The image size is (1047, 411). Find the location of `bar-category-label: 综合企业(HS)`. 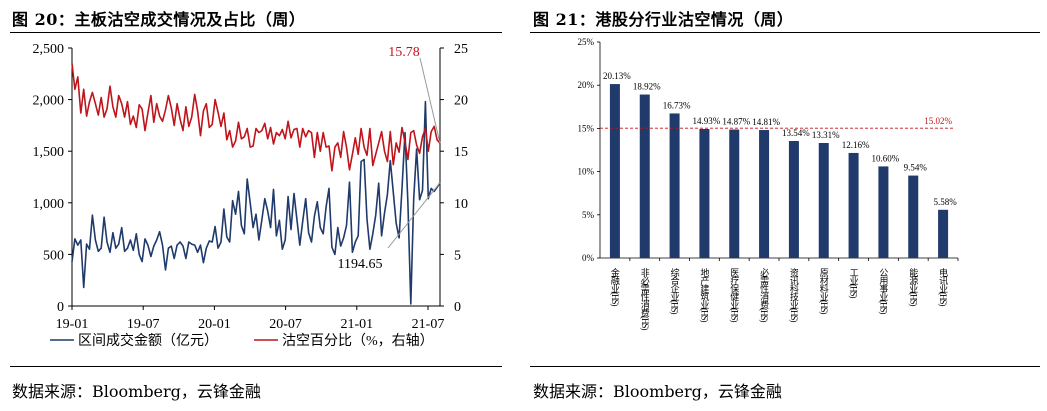

bar-category-label: 综合企业(HS) is located at coordinates (675, 291).